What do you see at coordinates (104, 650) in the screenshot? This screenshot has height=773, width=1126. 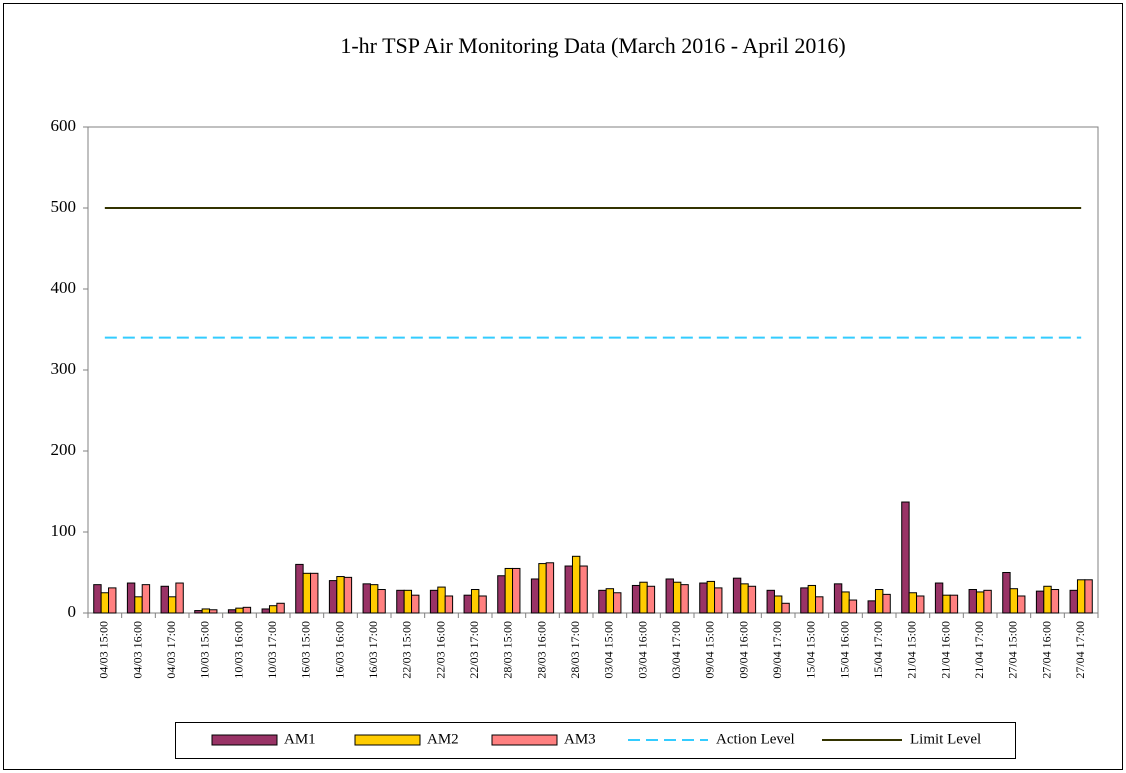 I see `x-tick-label: 04/03 15:00` at bounding box center [104, 650].